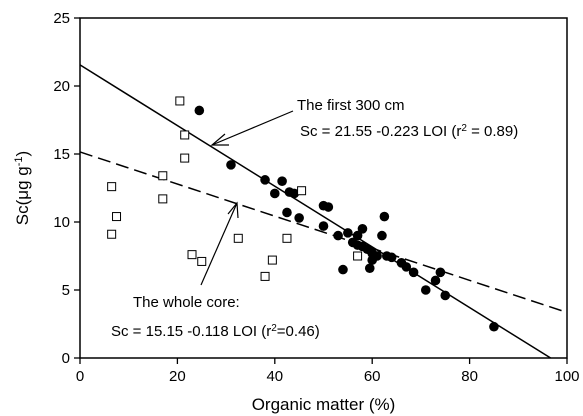 The height and width of the screenshot is (416, 583). I want to click on y-tick-label-15: 15, so click(61, 154).